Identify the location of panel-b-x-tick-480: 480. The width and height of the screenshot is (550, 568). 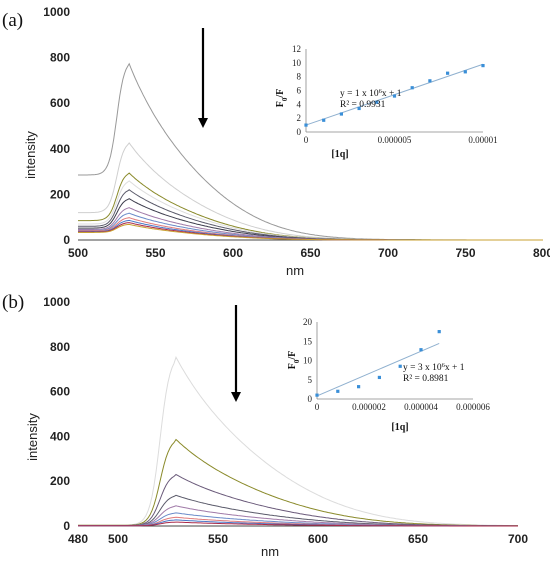
(78, 539).